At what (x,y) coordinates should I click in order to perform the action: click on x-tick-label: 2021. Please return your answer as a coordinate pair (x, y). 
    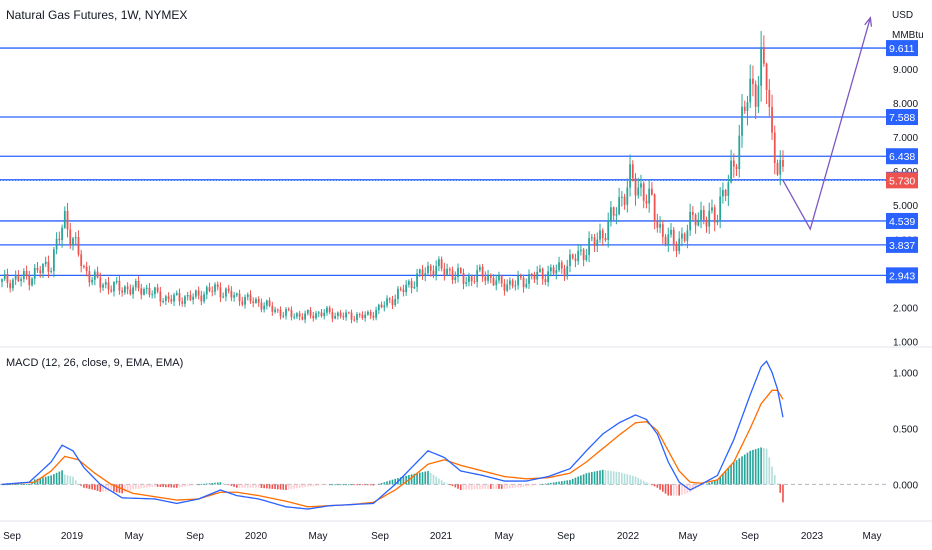
    Looking at the image, I should click on (441, 536).